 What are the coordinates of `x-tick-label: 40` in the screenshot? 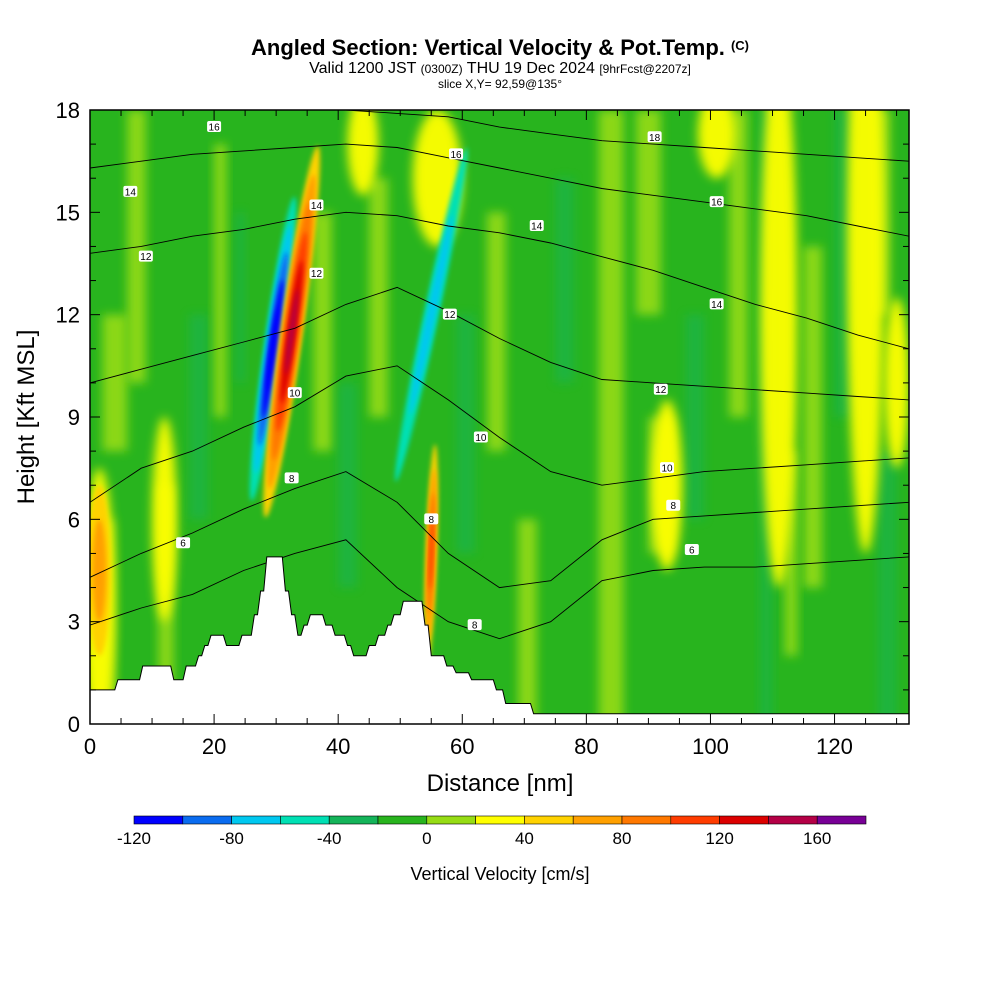 It's located at (338, 746).